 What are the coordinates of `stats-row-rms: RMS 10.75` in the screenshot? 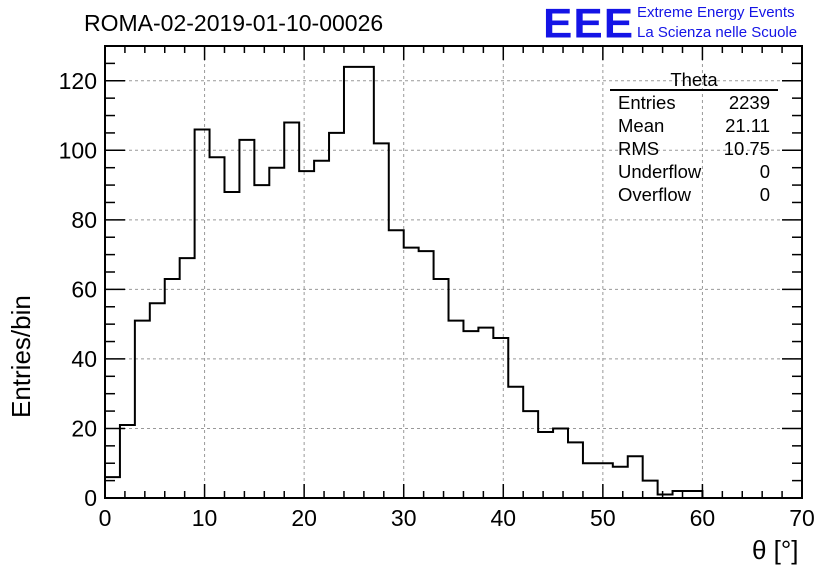 It's located at (694, 148).